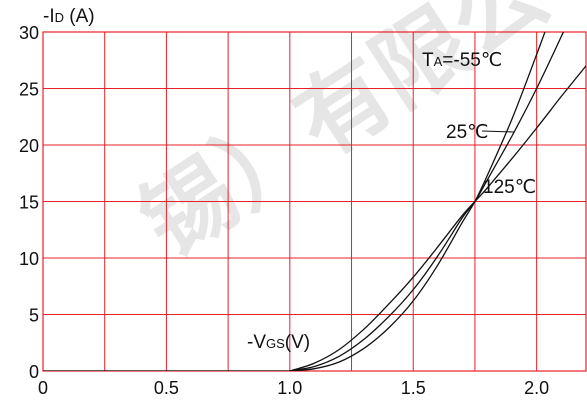 This screenshot has height=401, width=587. What do you see at coordinates (34, 372) in the screenshot?
I see `y-tick-label: 0` at bounding box center [34, 372].